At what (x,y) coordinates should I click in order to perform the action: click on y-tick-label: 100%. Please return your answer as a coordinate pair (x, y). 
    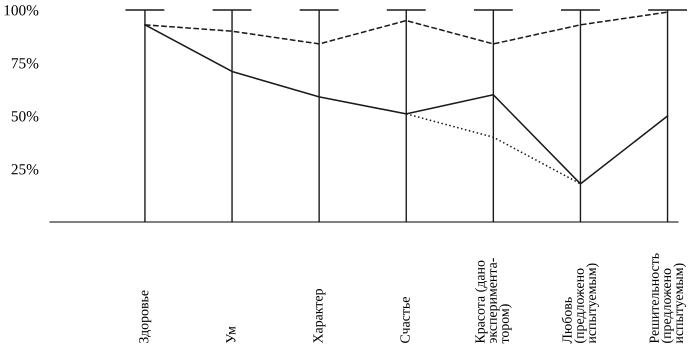
    Looking at the image, I should click on (21, 10).